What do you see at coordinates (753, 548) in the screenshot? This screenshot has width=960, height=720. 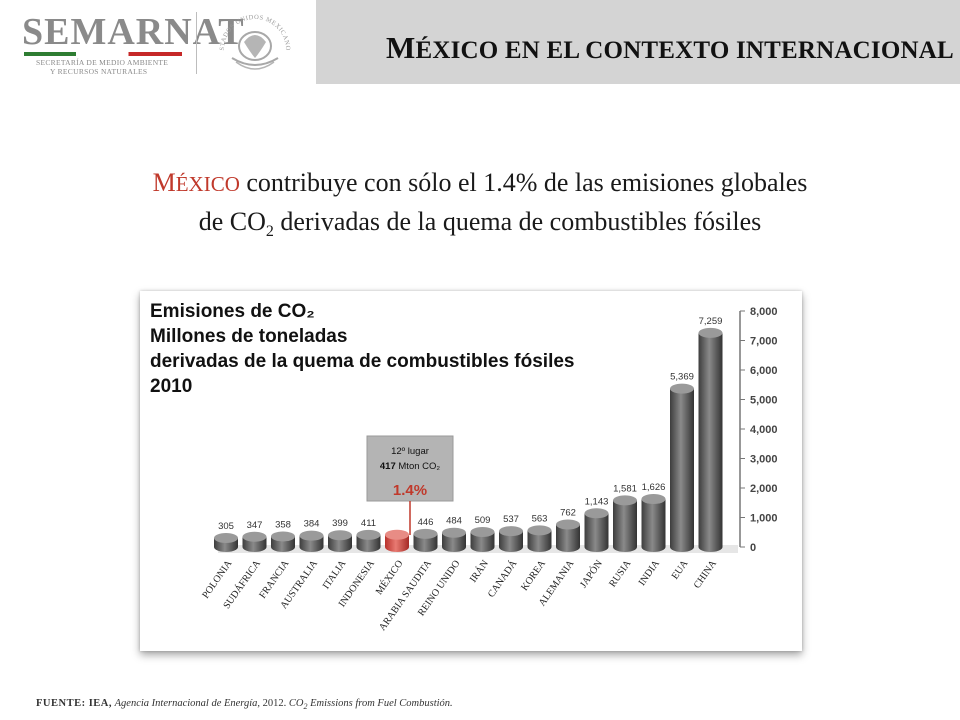 I see `y-tick-label: 0` at bounding box center [753, 548].